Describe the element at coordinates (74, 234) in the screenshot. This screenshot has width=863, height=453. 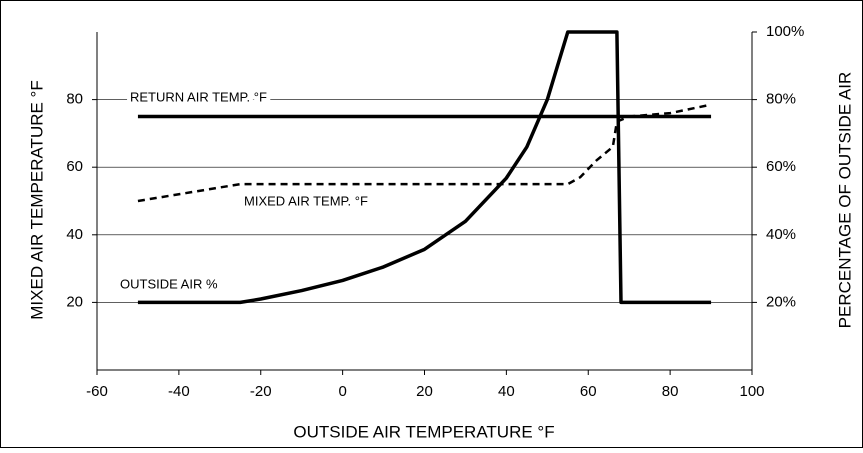
I see `y-tick-label: 40` at that location.